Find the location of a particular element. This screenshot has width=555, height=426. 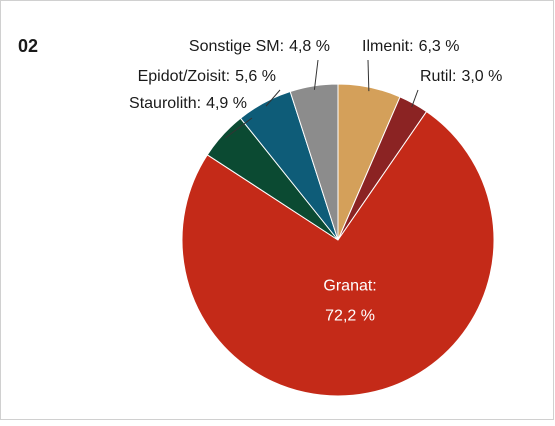

slice-category: Rutil: is located at coordinates (438, 76).